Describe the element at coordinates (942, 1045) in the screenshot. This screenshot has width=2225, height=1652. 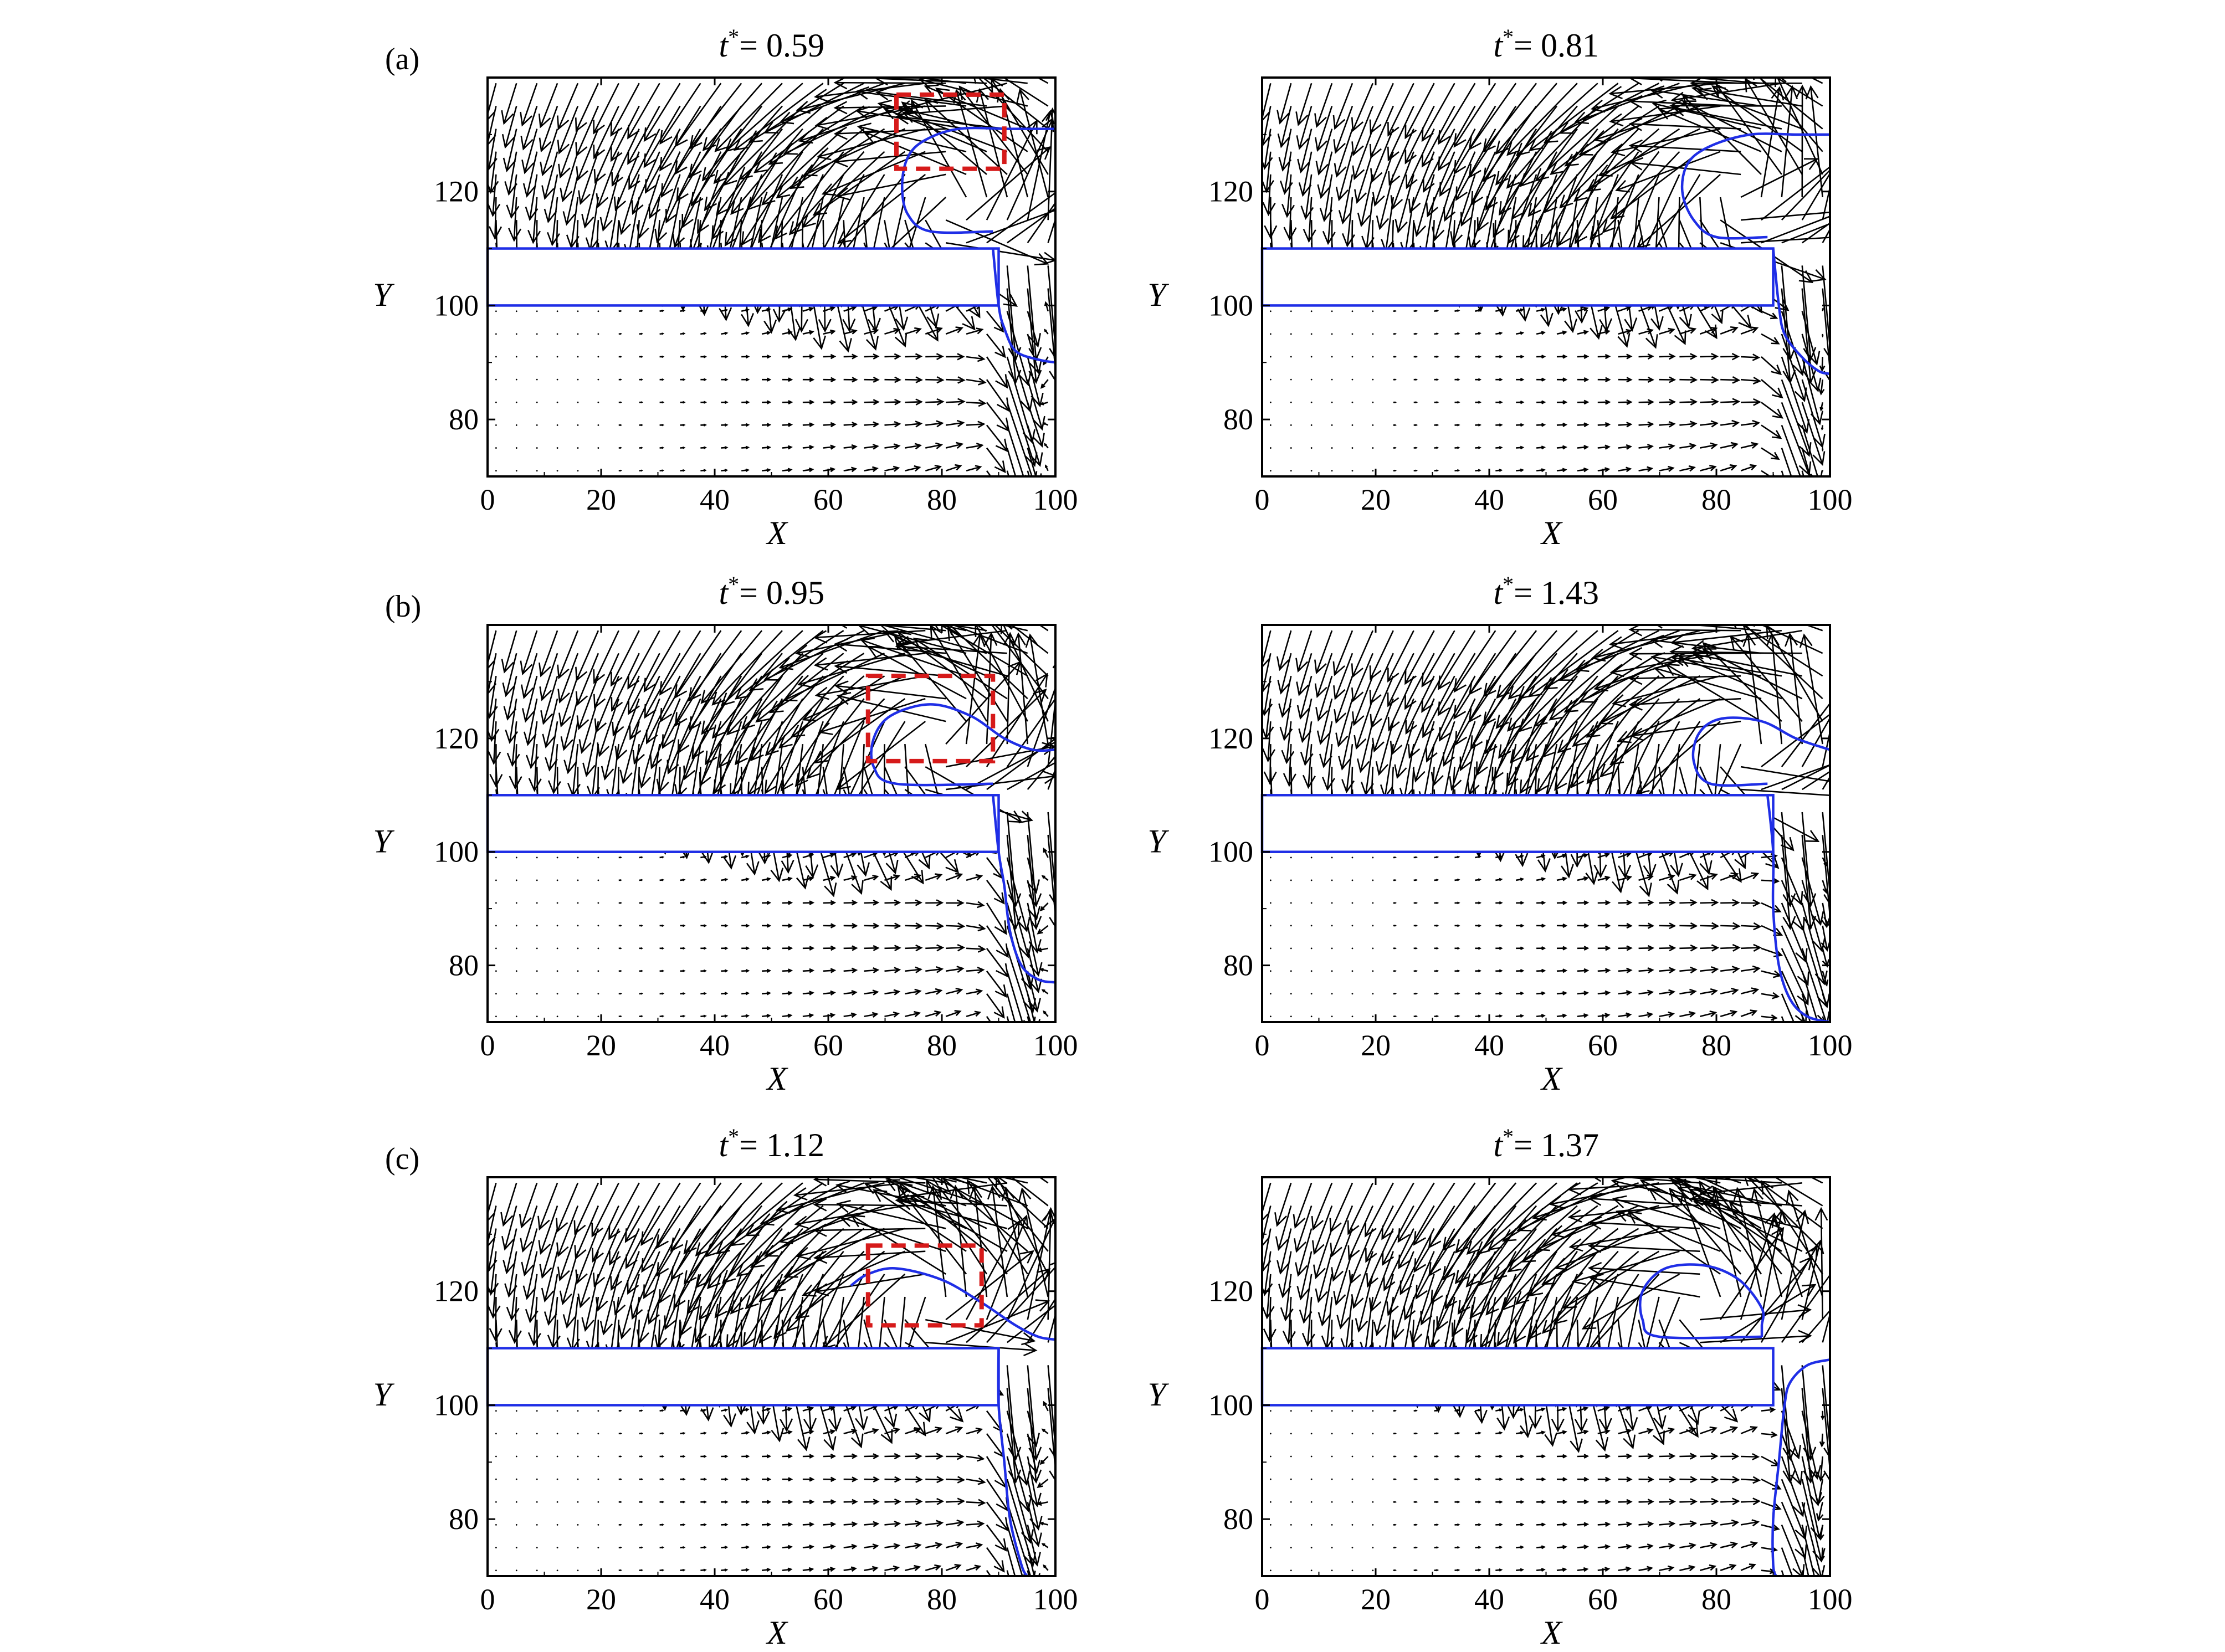
I see `x-tick-label: 80` at that location.